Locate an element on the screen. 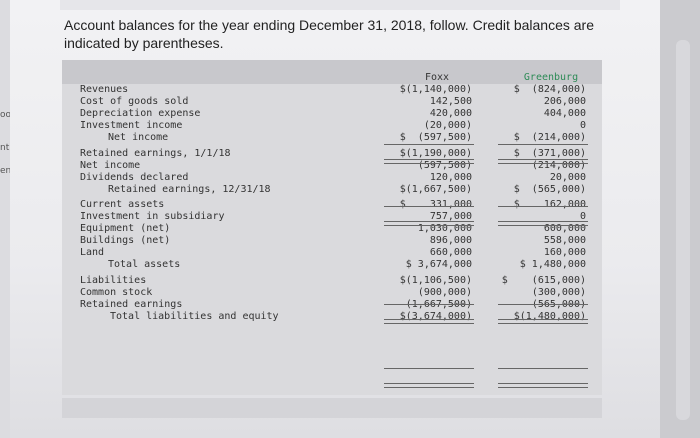  top-edge is located at coordinates (340, 5).